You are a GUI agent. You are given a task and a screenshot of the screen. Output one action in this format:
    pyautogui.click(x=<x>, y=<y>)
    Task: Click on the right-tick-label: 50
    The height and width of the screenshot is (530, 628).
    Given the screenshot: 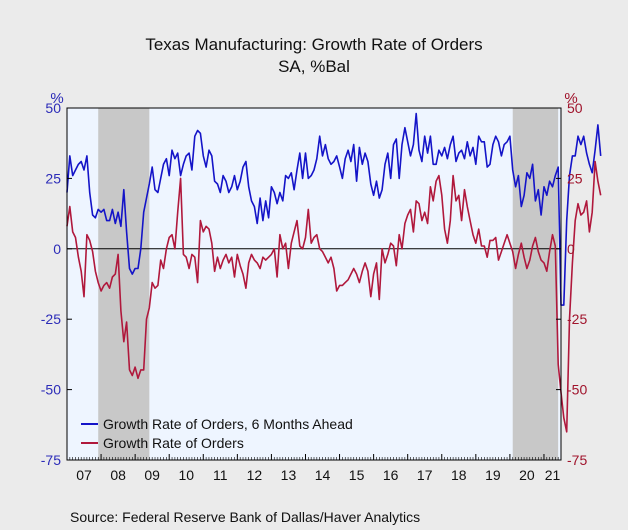 What is the action you would take?
    pyautogui.click(x=575, y=108)
    